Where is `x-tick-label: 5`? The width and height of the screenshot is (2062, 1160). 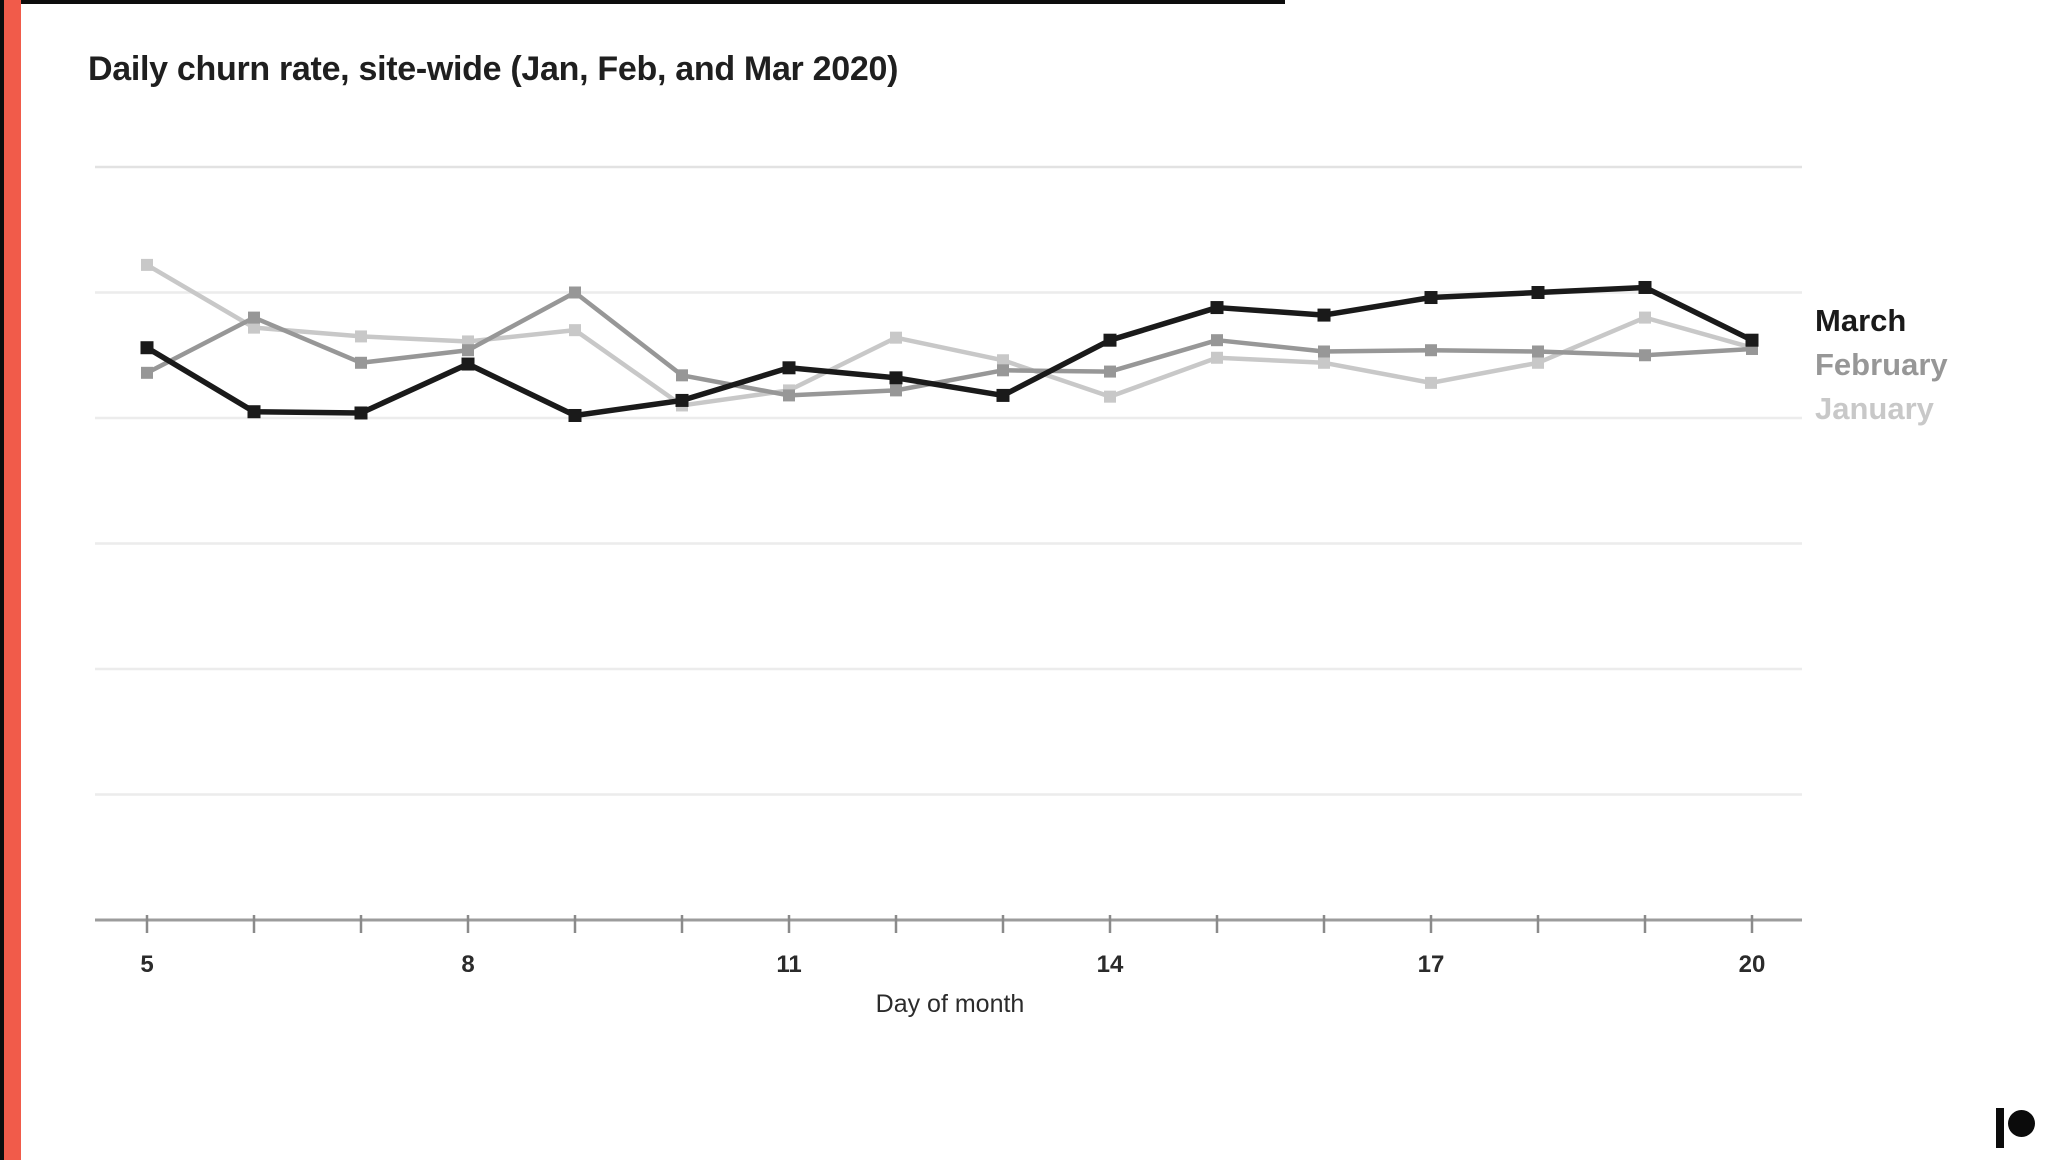 x-tick-label: 5 is located at coordinates (146, 964).